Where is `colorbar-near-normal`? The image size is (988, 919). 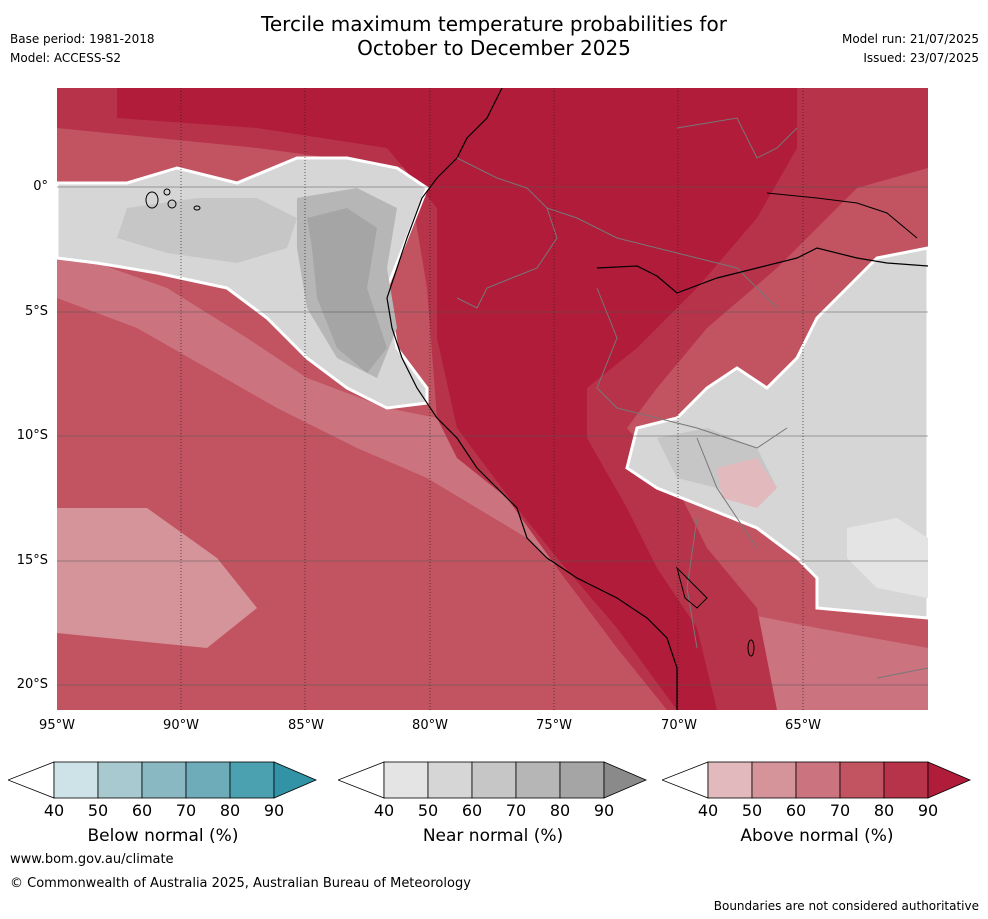 colorbar-near-normal is located at coordinates (493, 780).